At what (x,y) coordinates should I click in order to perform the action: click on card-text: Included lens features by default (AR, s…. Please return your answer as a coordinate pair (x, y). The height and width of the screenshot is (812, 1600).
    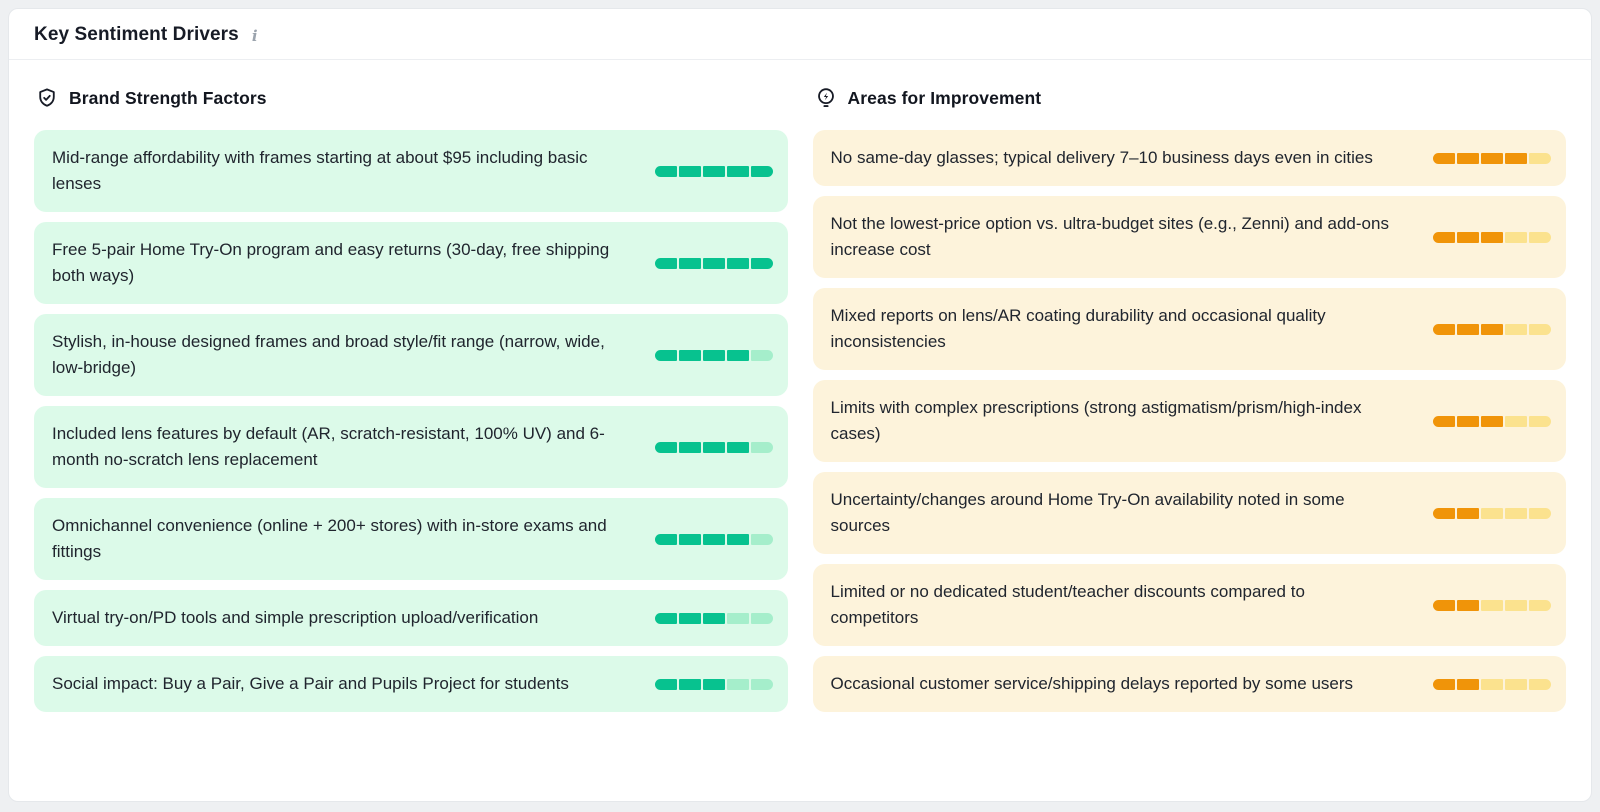
    Looking at the image, I should click on (328, 446).